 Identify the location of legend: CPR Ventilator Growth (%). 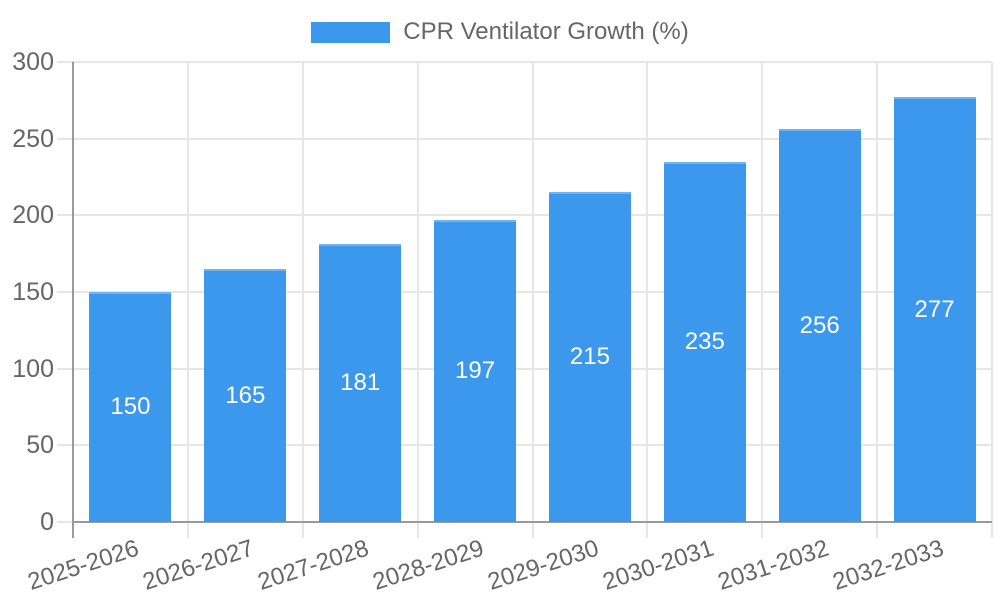
(500, 32).